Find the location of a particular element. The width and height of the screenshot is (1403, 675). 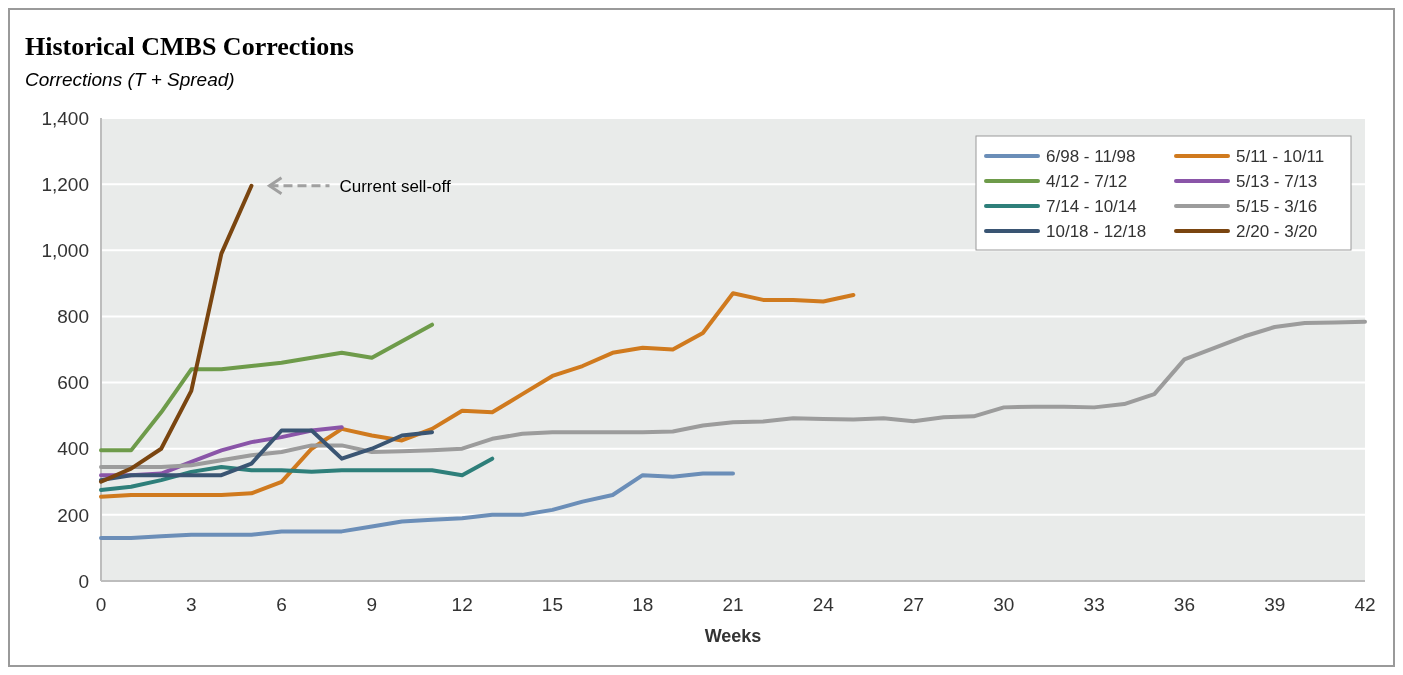

x-tick-label: 6 is located at coordinates (281, 604).